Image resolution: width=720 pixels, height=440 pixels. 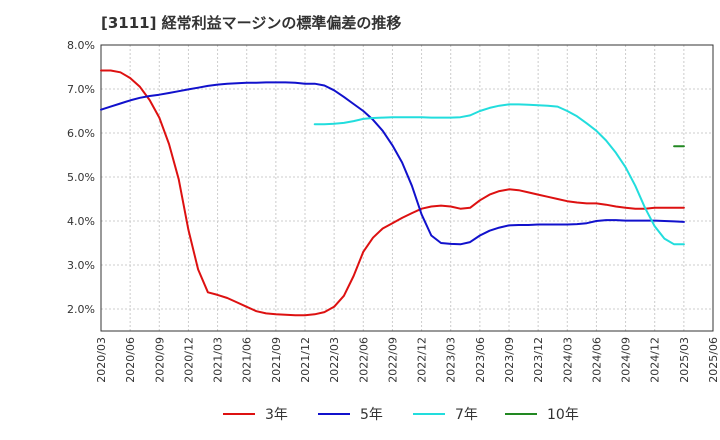 What do you see at coordinates (81, 45) in the screenshot?
I see `y-tick-label: 8.0%` at bounding box center [81, 45].